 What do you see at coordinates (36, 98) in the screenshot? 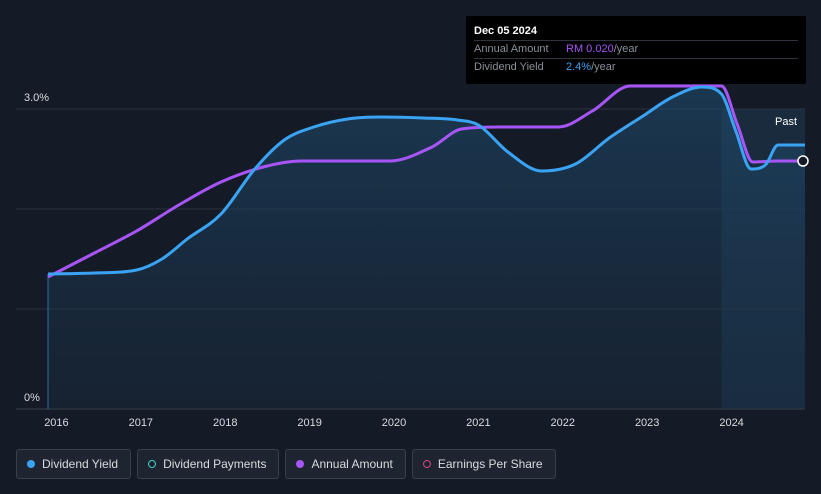
I see `y-tick-label: 3.0%` at bounding box center [36, 98].